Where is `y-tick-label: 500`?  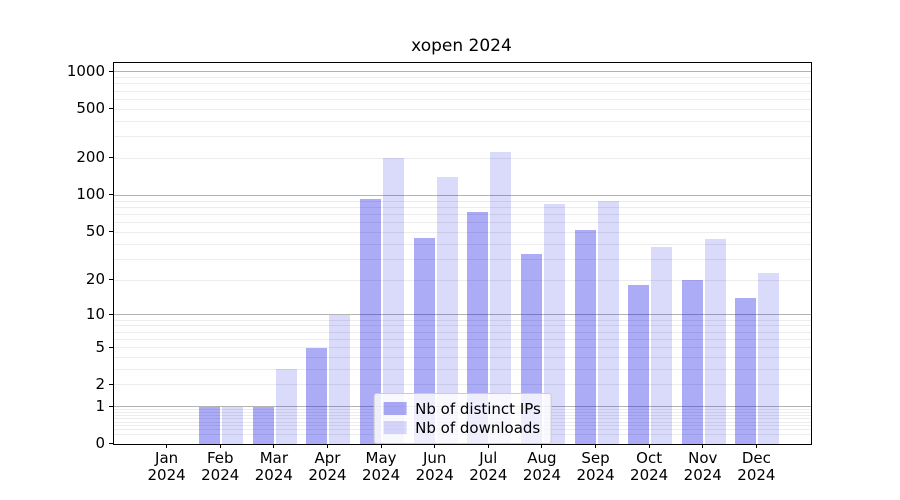
y-tick-label: 500 is located at coordinates (90, 108).